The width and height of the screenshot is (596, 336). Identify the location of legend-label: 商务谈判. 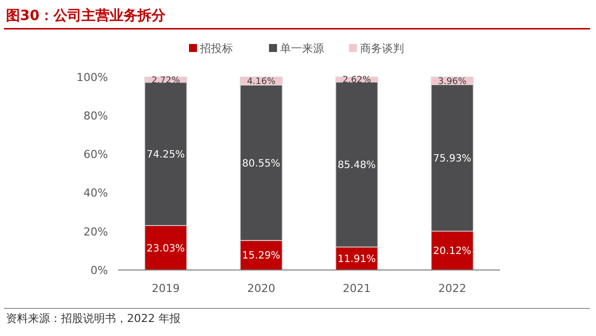
(382, 48).